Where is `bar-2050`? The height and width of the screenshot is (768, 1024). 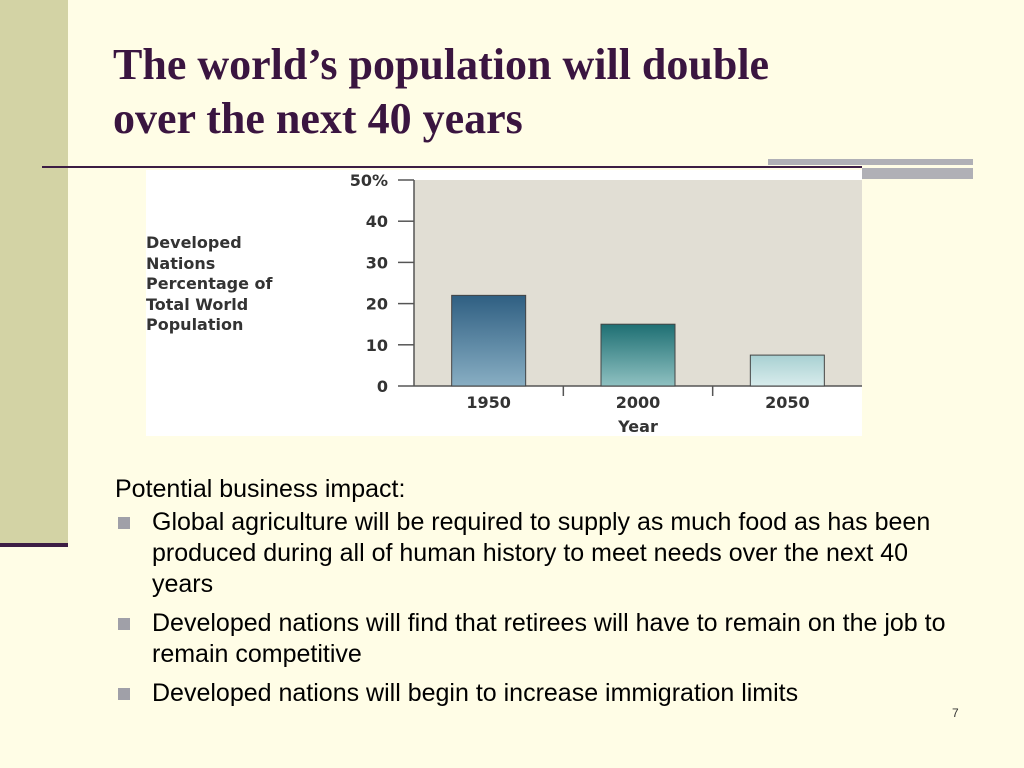 bar-2050 is located at coordinates (787, 370).